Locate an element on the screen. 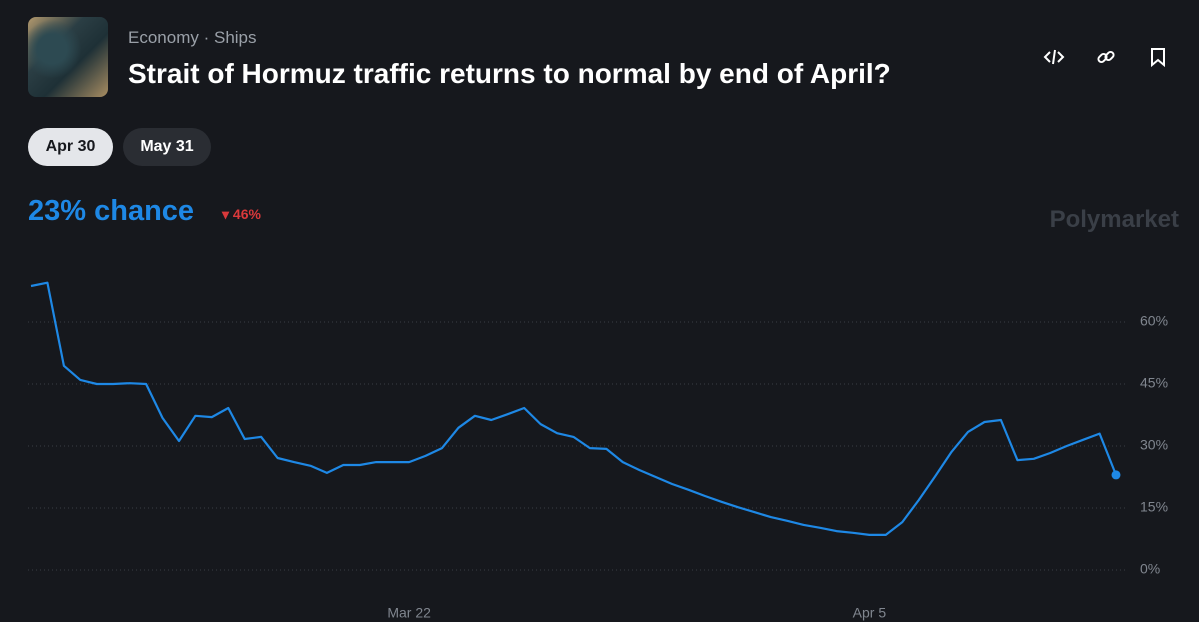 The height and width of the screenshot is (622, 1199). y-tick-label: 30% is located at coordinates (1154, 445).